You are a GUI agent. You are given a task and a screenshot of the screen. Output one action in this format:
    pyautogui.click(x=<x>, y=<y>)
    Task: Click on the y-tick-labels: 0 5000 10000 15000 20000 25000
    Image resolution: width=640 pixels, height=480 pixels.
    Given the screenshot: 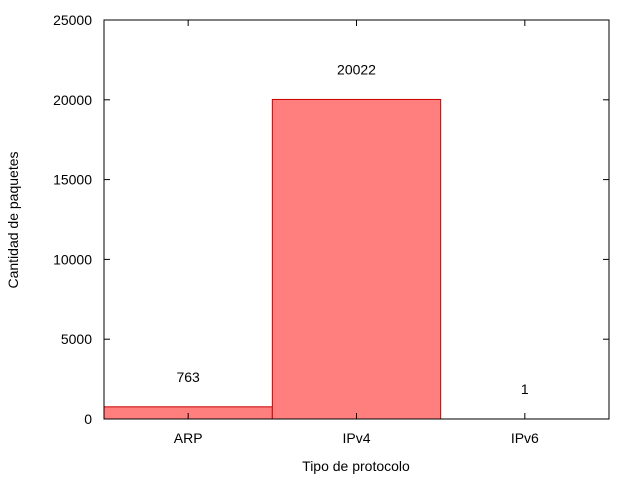 What is the action you would take?
    pyautogui.click(x=72, y=219)
    